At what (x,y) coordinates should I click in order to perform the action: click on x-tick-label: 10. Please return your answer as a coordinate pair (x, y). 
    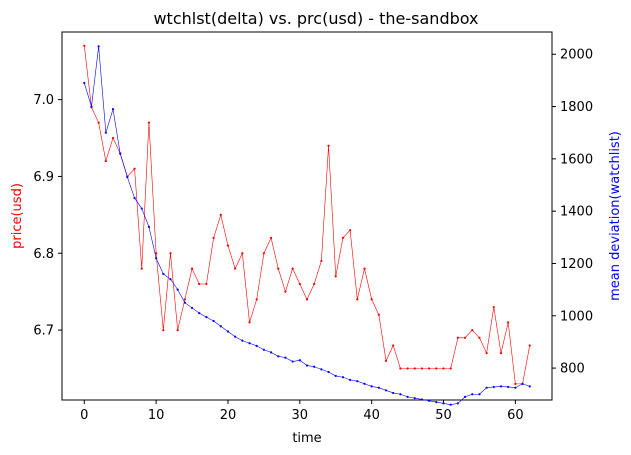
    Looking at the image, I should click on (156, 415).